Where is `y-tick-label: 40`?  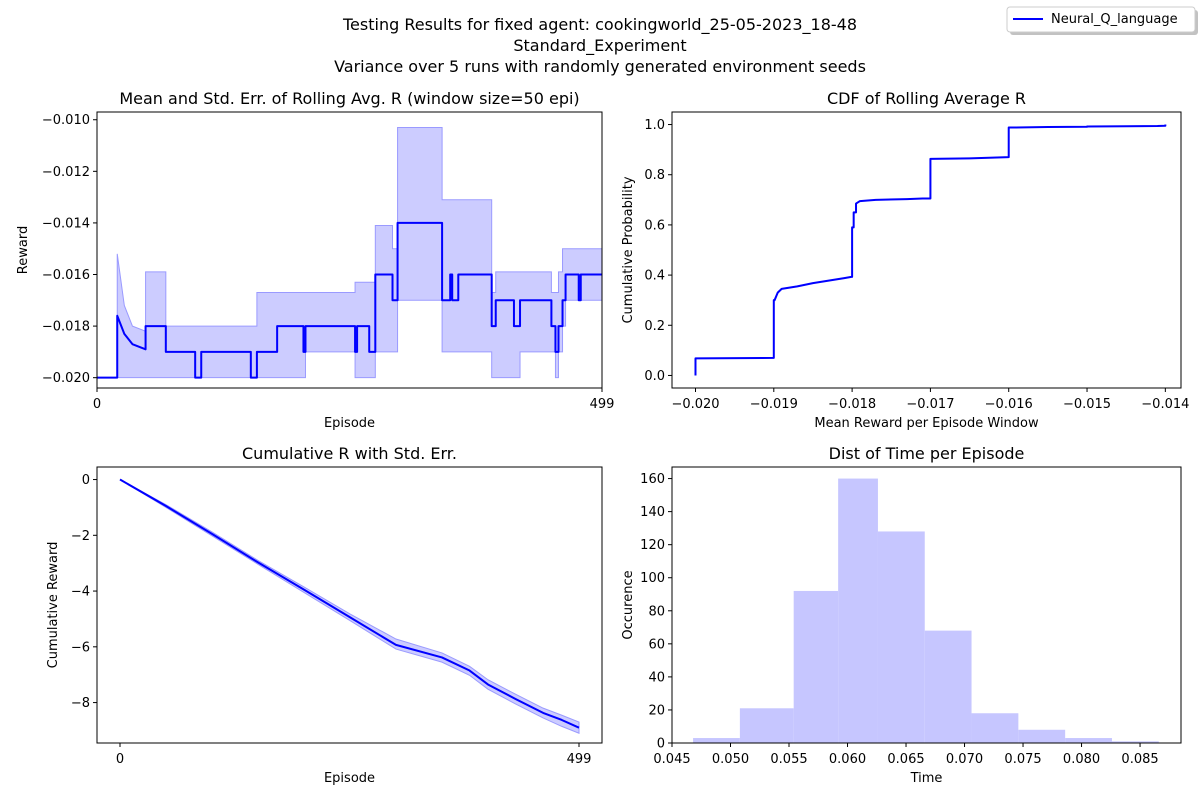
y-tick-label: 40 is located at coordinates (656, 677).